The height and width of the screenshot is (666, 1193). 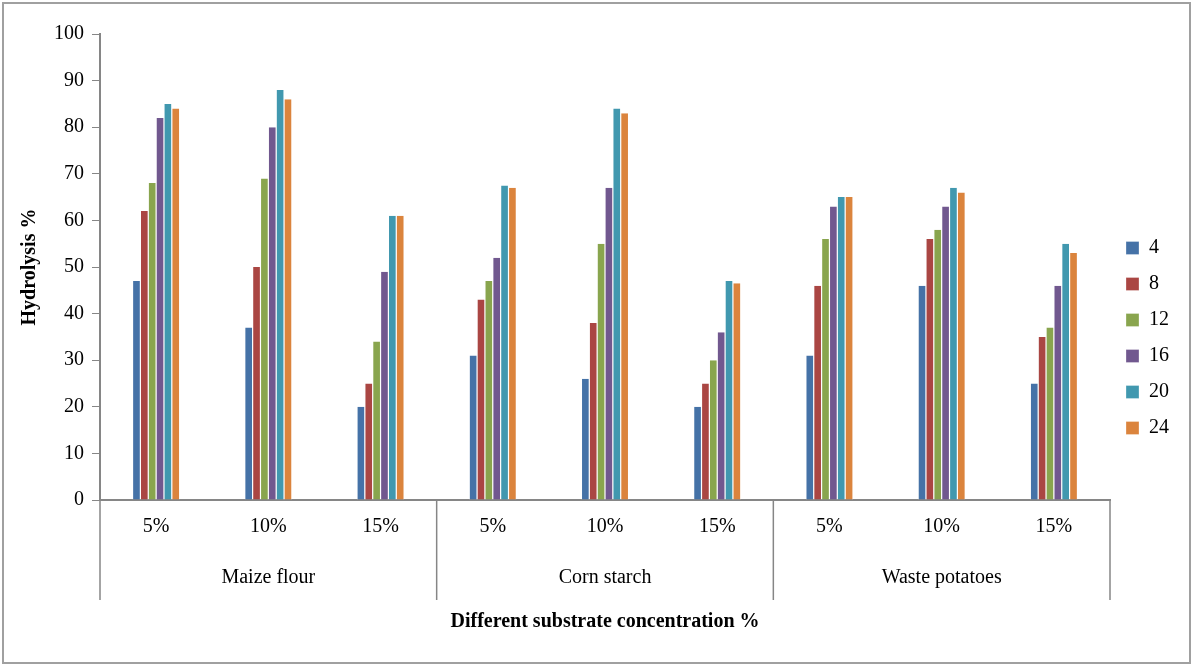 I want to click on text: Corn starch, so click(x=605, y=576).